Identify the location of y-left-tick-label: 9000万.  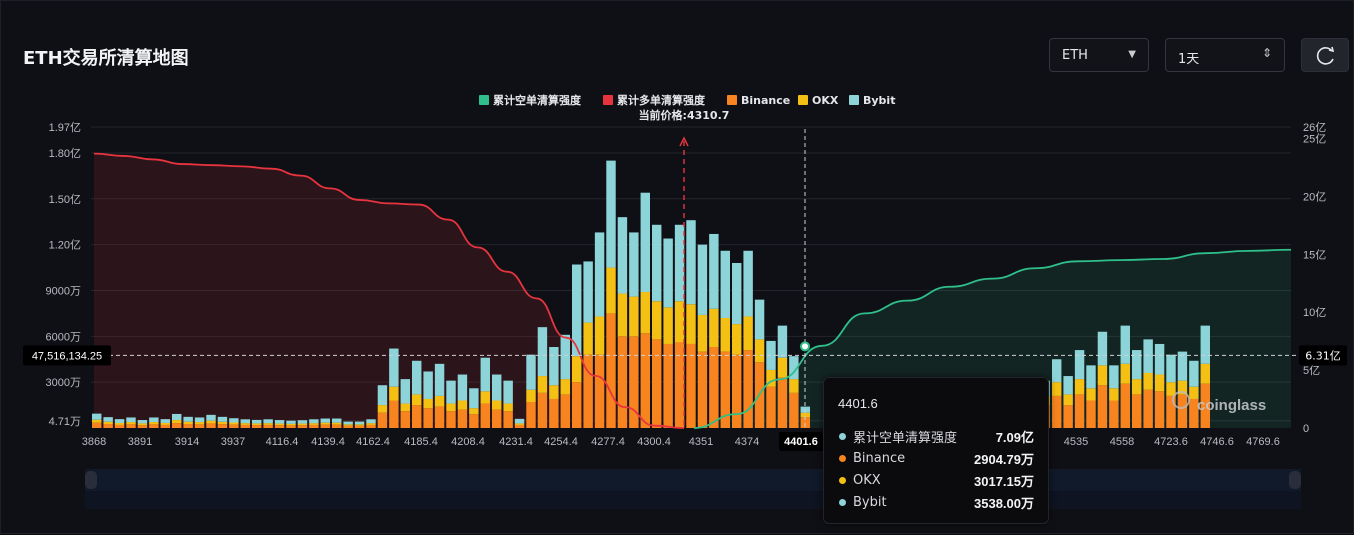
(63, 291).